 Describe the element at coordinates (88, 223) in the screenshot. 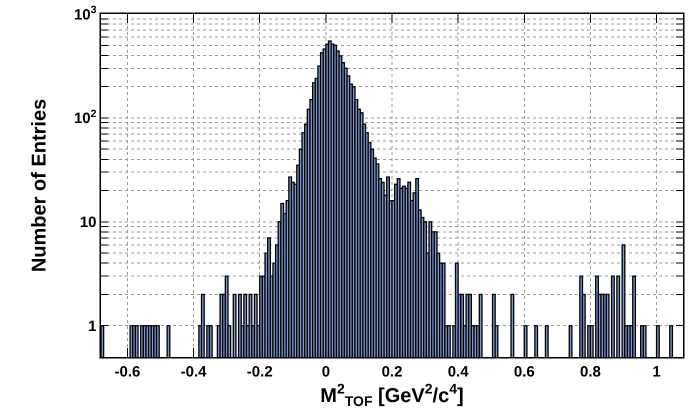

I see `y-tick-label: 10` at that location.